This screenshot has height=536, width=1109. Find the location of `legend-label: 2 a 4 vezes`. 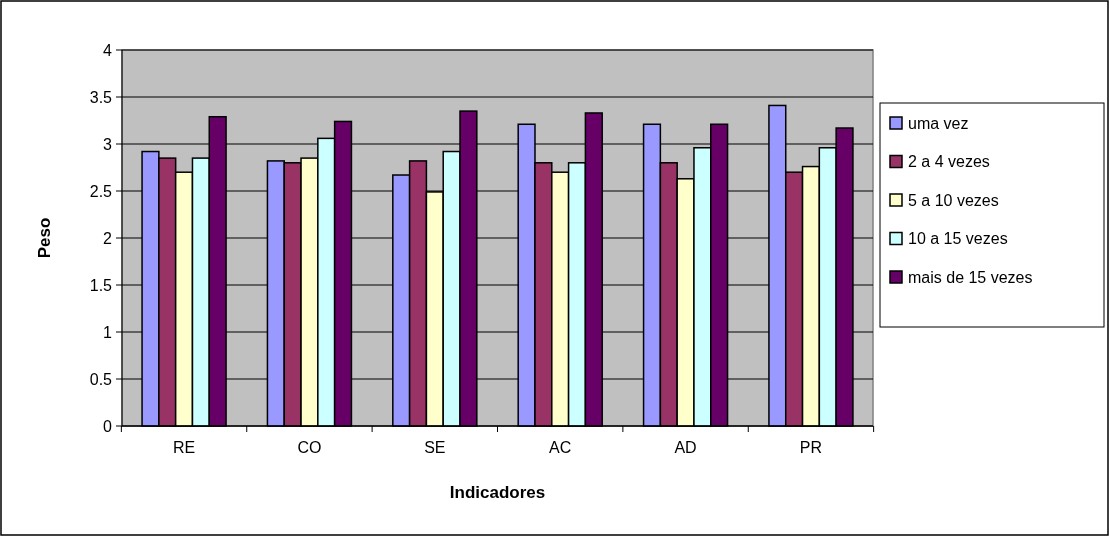

legend-label: 2 a 4 vezes is located at coordinates (949, 162).